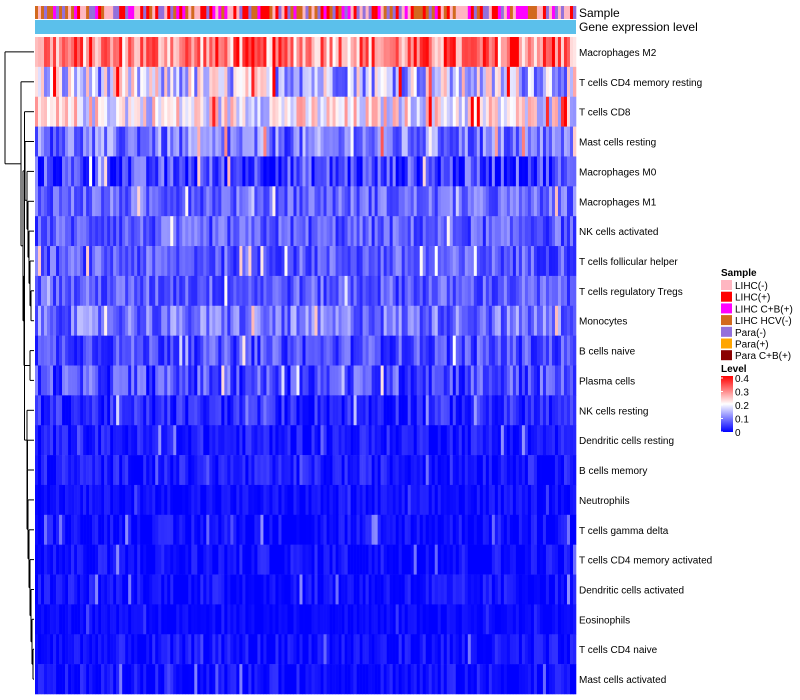 Image resolution: width=800 pixels, height=700 pixels. Describe the element at coordinates (624, 531) in the screenshot. I see `row-label: T cells gamma delta` at that location.